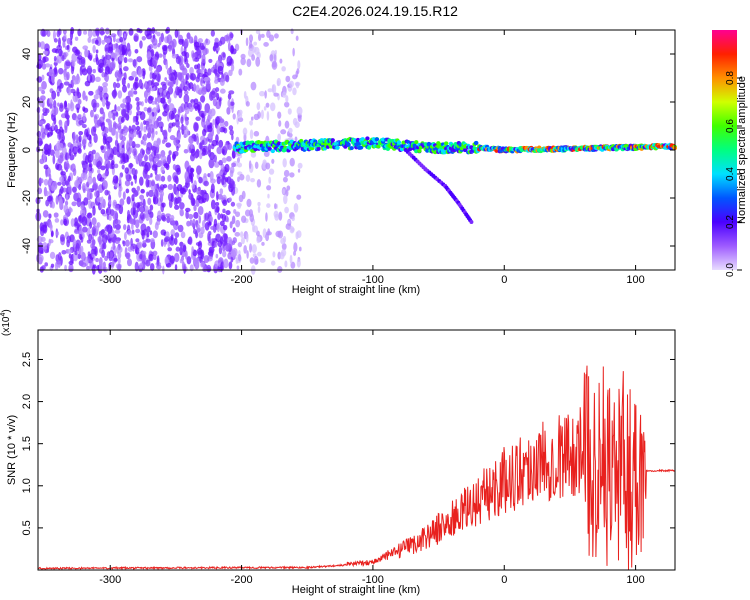 This screenshot has width=750, height=600. I want to click on colorbar-label: Normalized spectral amplitude, so click(742, 150).